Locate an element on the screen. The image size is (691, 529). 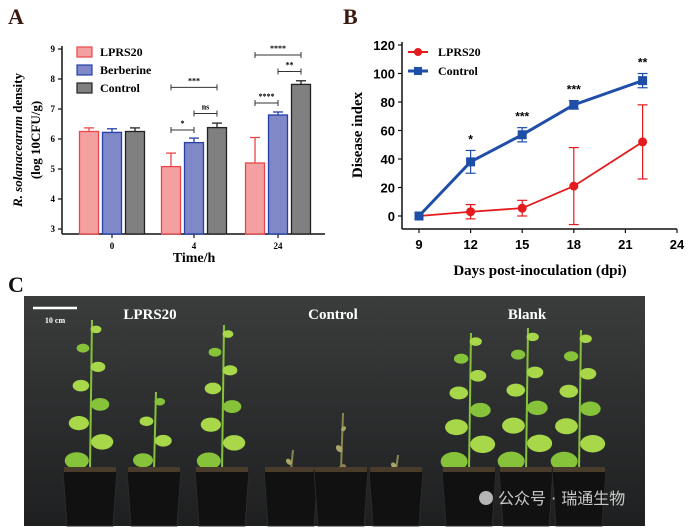
panel-label-c: C is located at coordinates (16, 284).